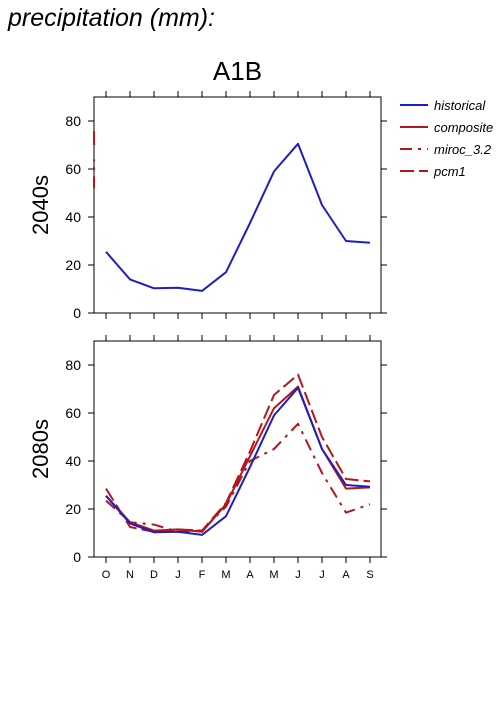 This screenshot has width=501, height=709. I want to click on panel-1-series-historical, so click(238, 217).